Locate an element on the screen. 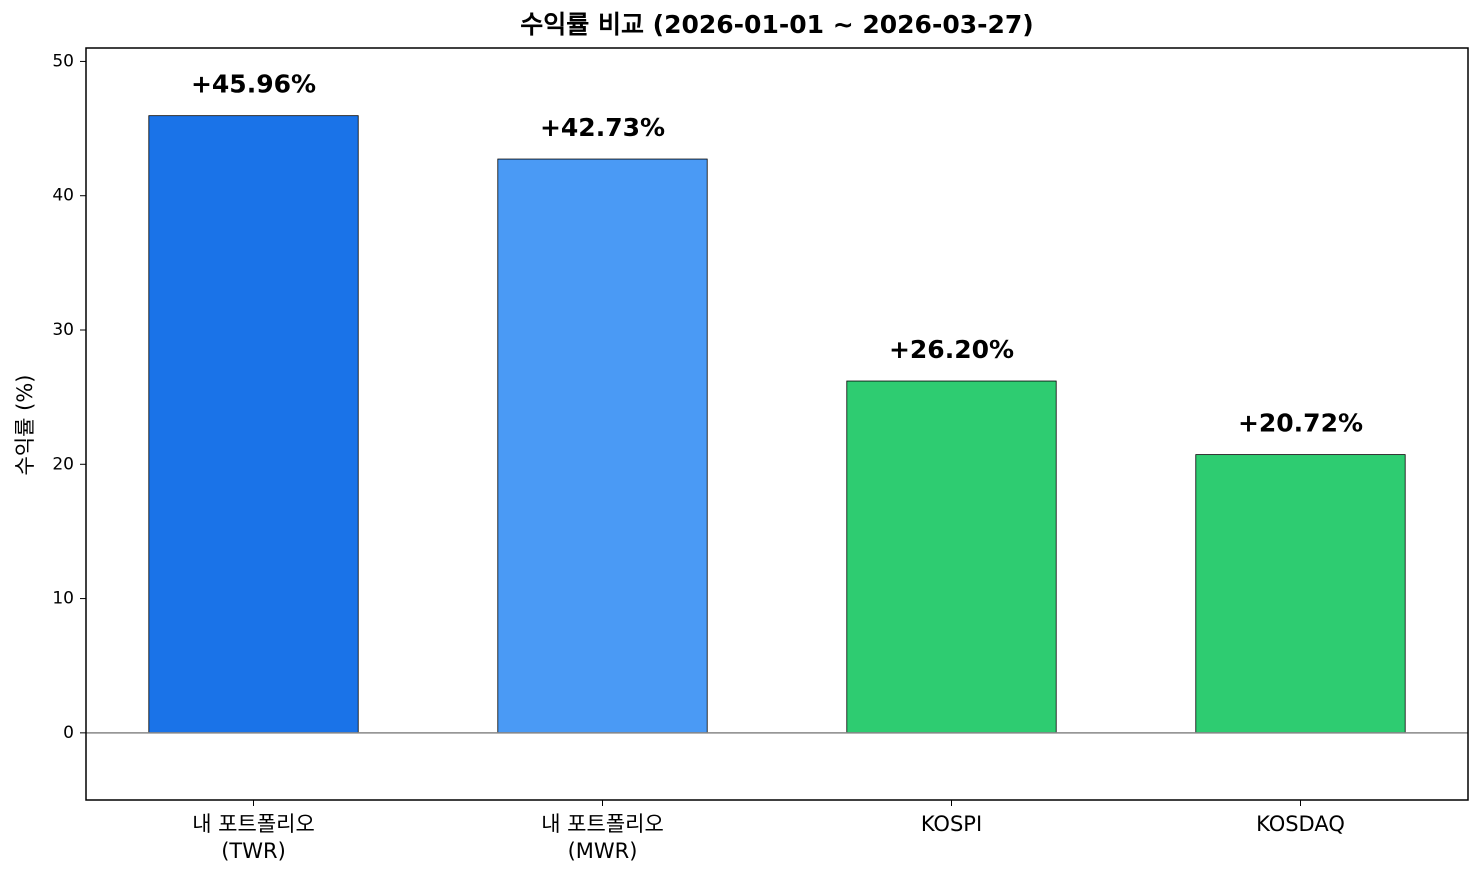 The width and height of the screenshot is (1484, 883). value-label: +26.20% is located at coordinates (951, 349).